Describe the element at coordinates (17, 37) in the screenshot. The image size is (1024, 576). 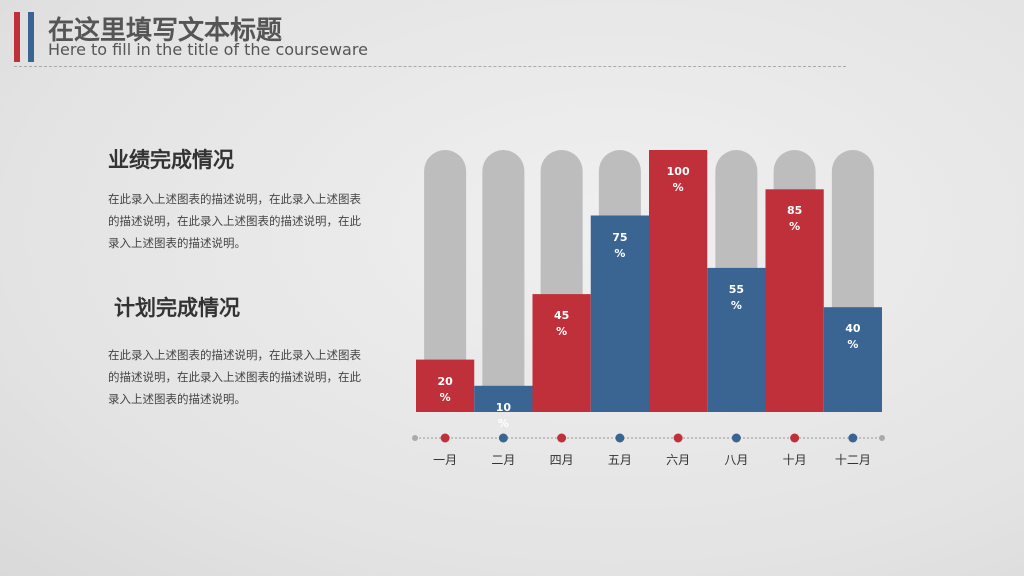
I see `accent-red` at that location.